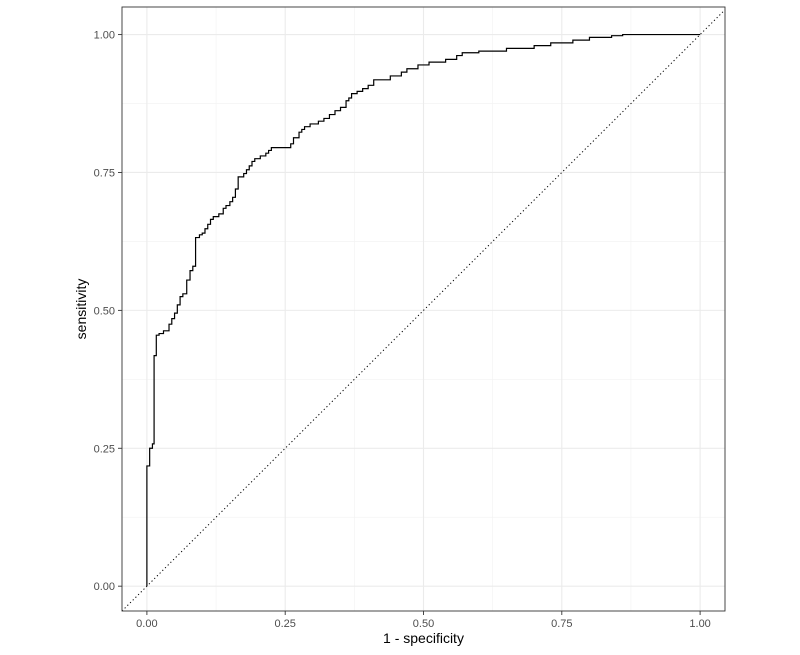 The image size is (800, 655). What do you see at coordinates (104, 587) in the screenshot?
I see `y-tick-label: 0.00` at bounding box center [104, 587].